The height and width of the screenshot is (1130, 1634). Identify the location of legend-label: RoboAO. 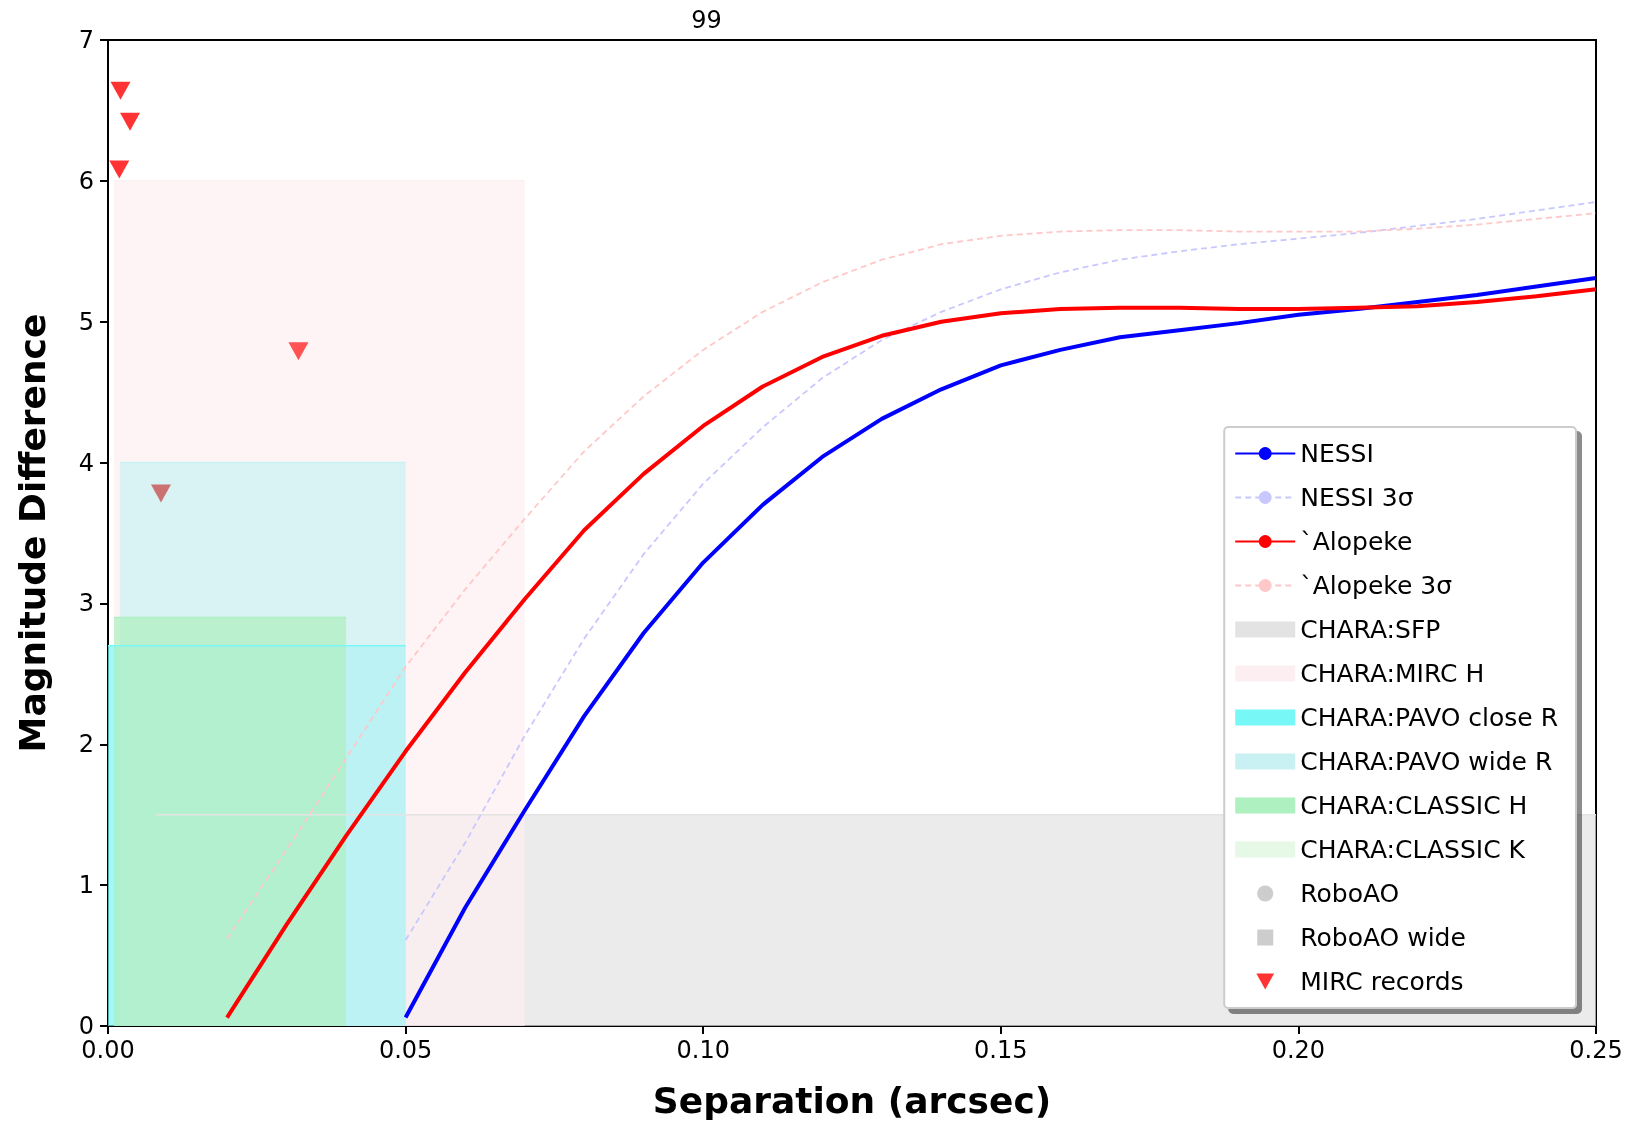
(1350, 893).